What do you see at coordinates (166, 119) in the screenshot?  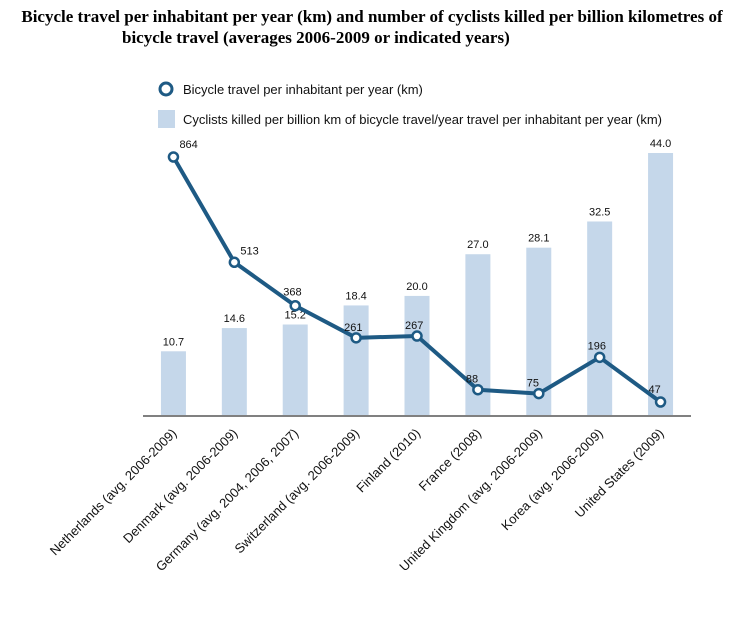 I see `legend-bar-swatch` at bounding box center [166, 119].